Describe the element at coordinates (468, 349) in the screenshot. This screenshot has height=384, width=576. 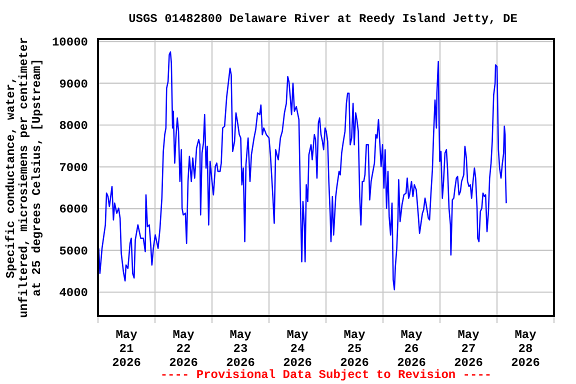
I see `x-tick-label: May 27 2026` at that location.